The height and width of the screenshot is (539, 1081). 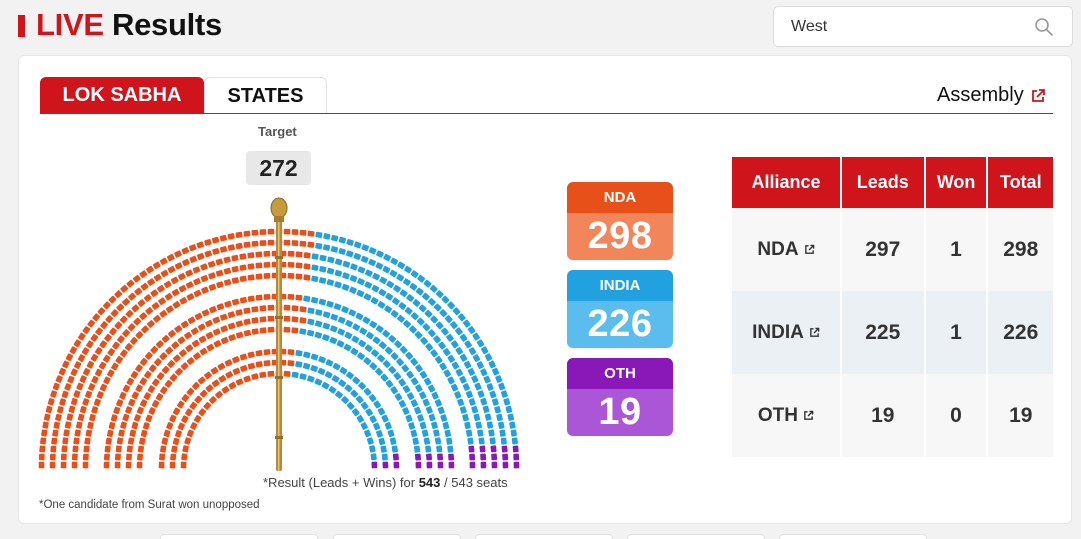 What do you see at coordinates (1020, 332) in the screenshot?
I see `total-cell: 226` at bounding box center [1020, 332].